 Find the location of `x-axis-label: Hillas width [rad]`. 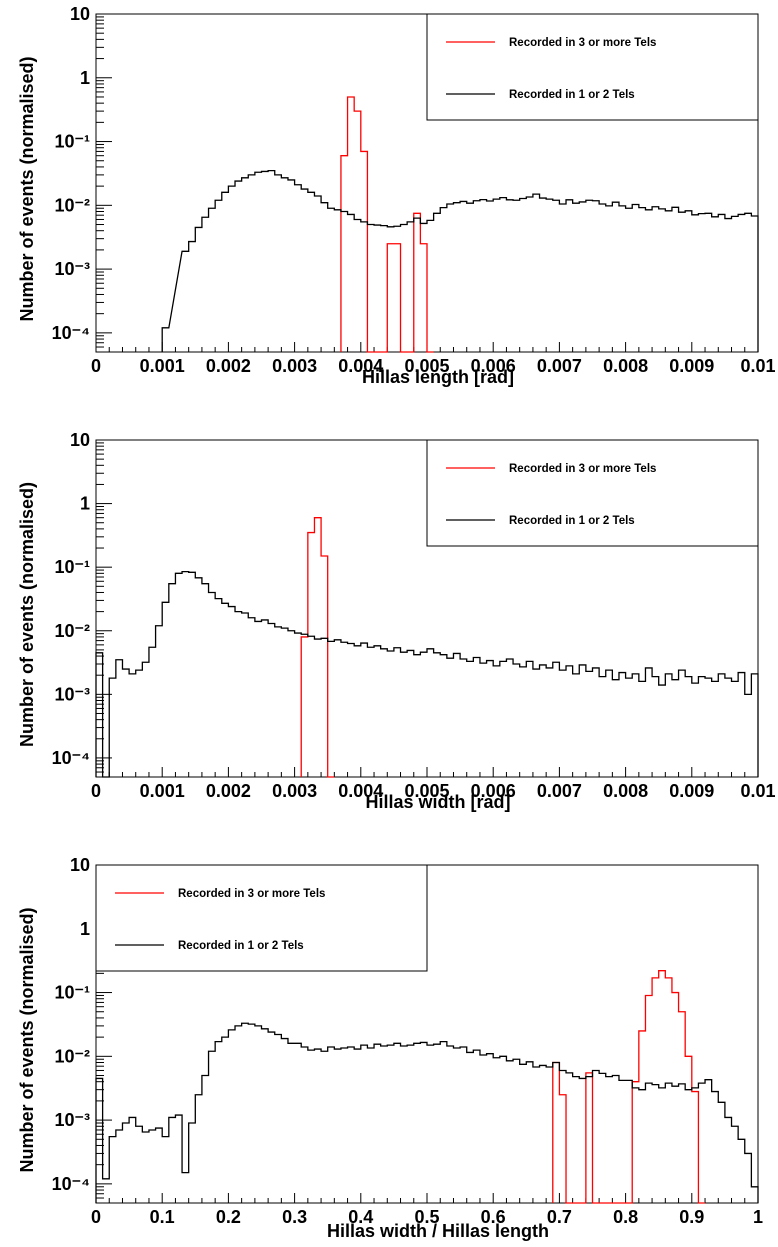

x-axis-label: Hillas width [rad] is located at coordinates (437, 802).